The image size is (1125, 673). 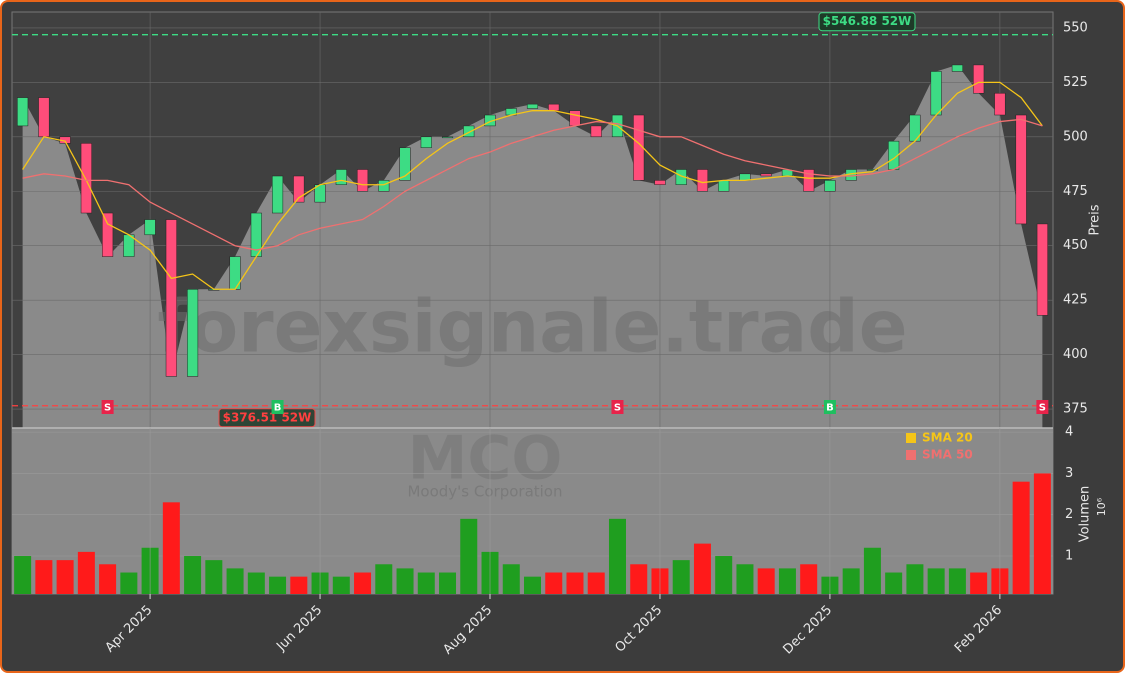 What do you see at coordinates (1095, 219) in the screenshot?
I see `y-axis-label: Preis` at bounding box center [1095, 219].